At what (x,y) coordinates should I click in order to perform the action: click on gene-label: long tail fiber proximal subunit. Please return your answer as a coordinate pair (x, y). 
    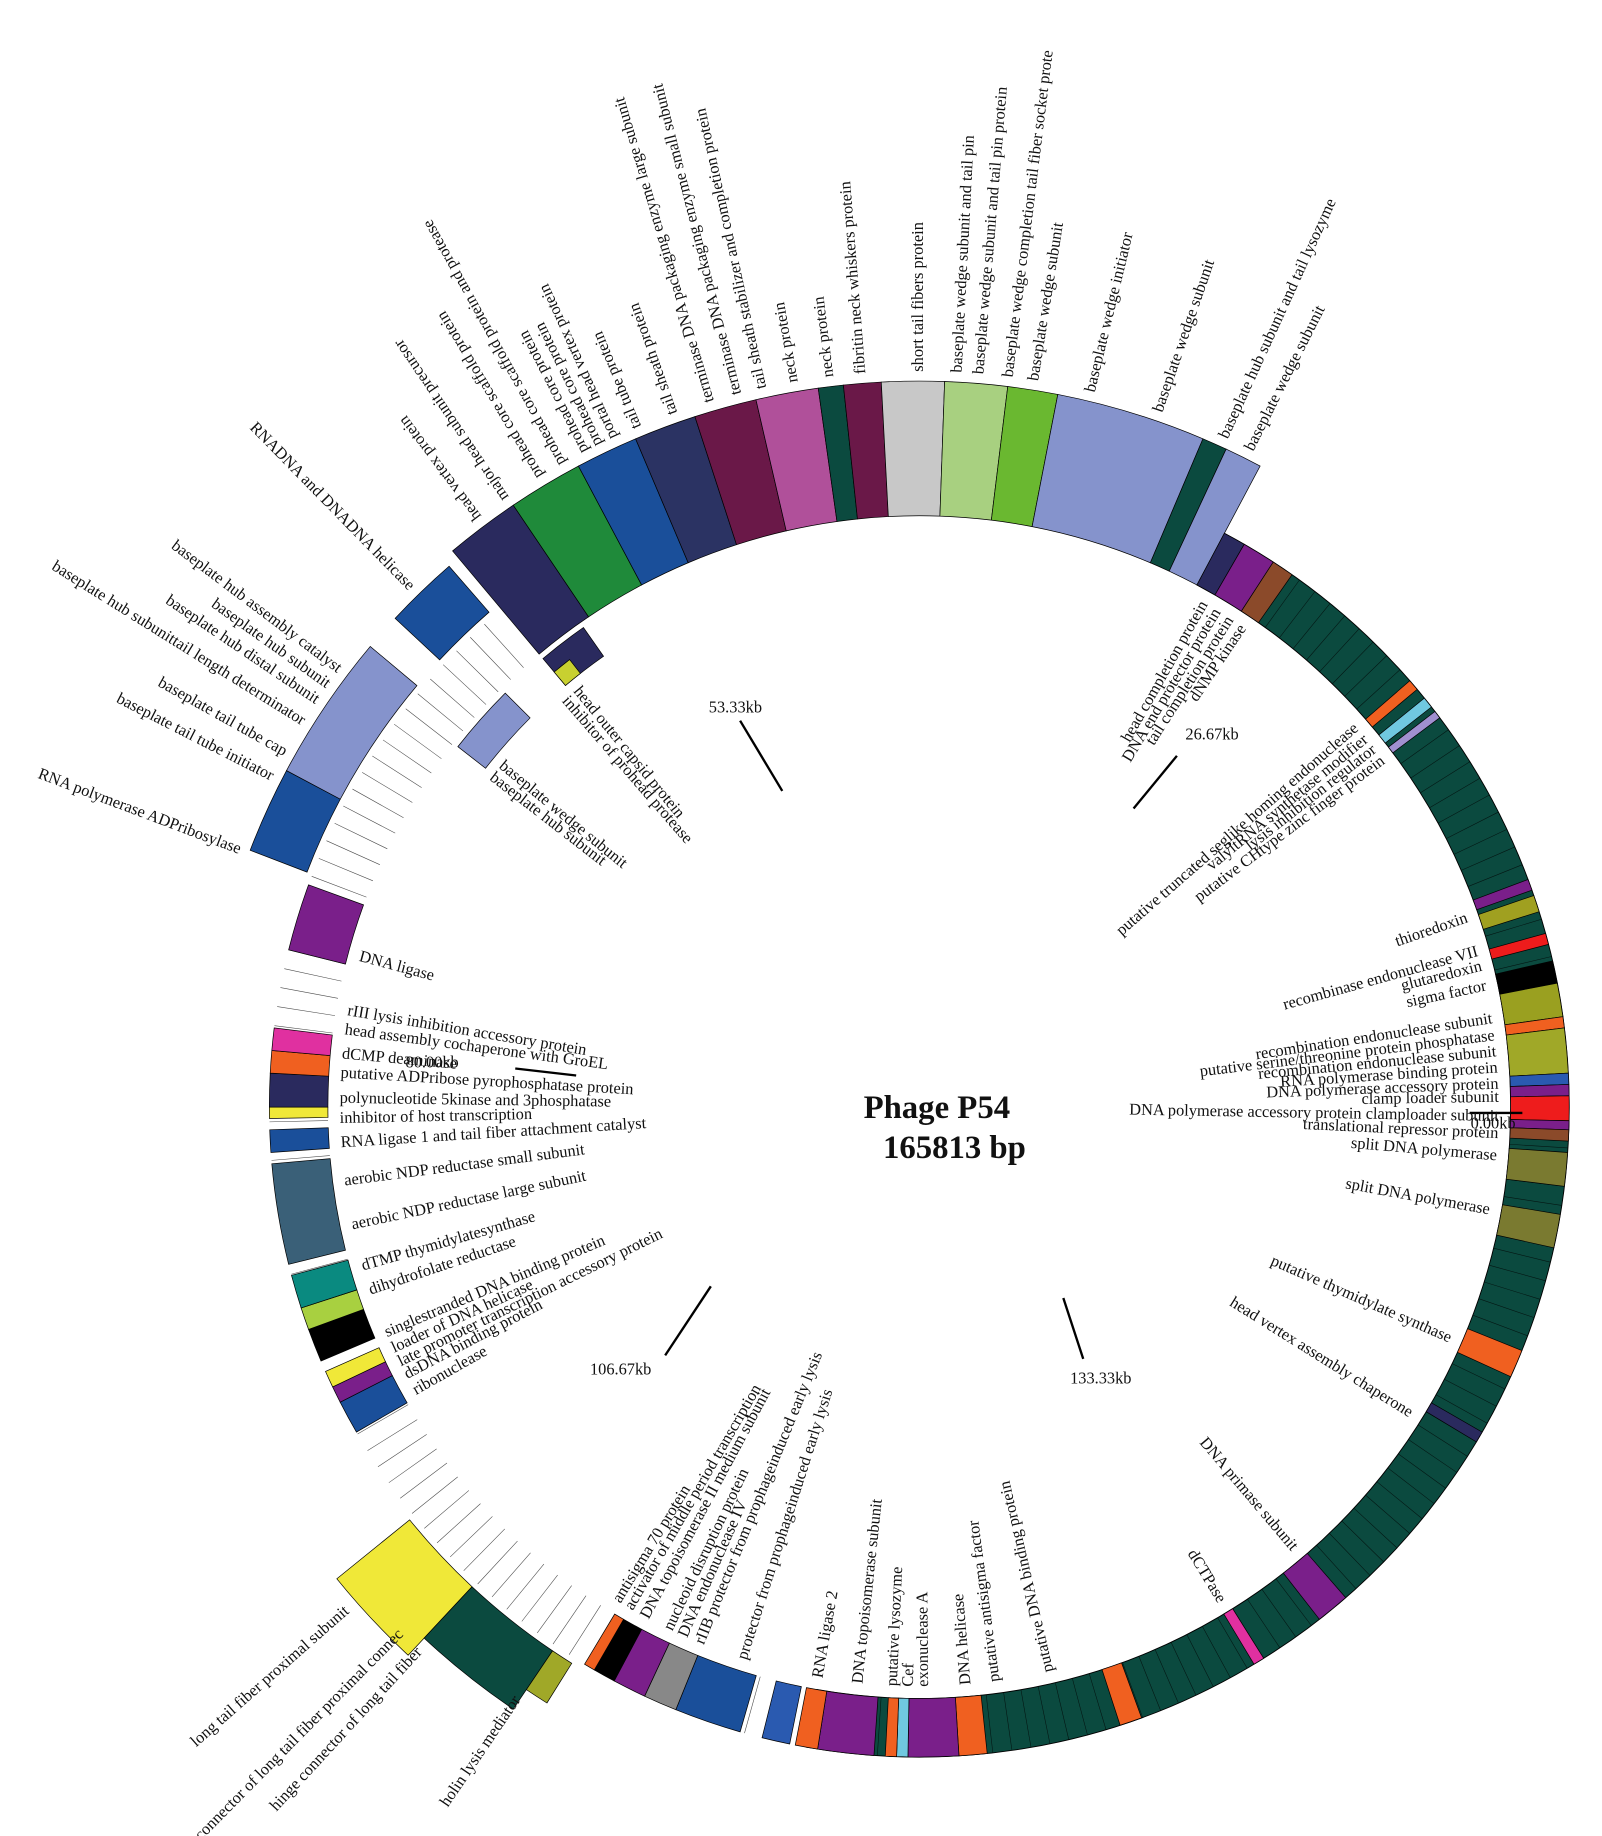
    Looking at the image, I should click on (269, 1676).